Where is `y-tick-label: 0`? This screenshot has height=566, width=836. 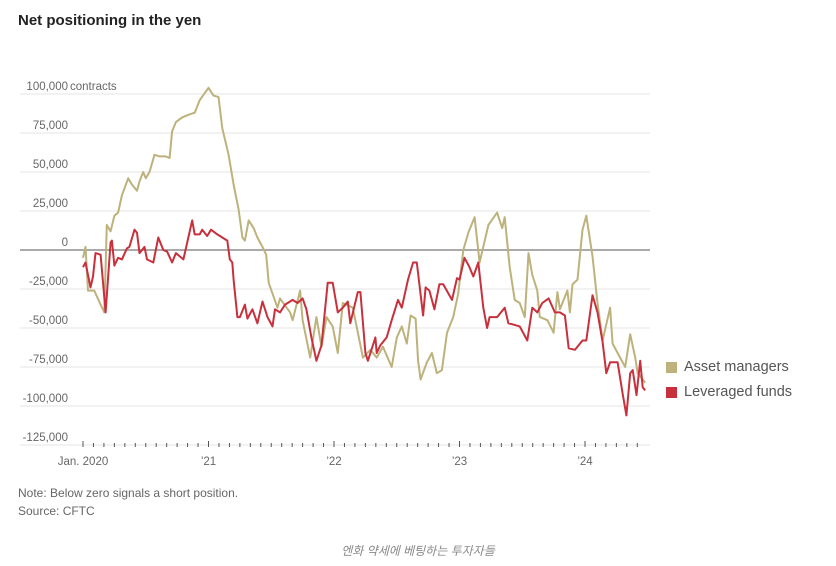
y-tick-label: 0 is located at coordinates (65, 243).